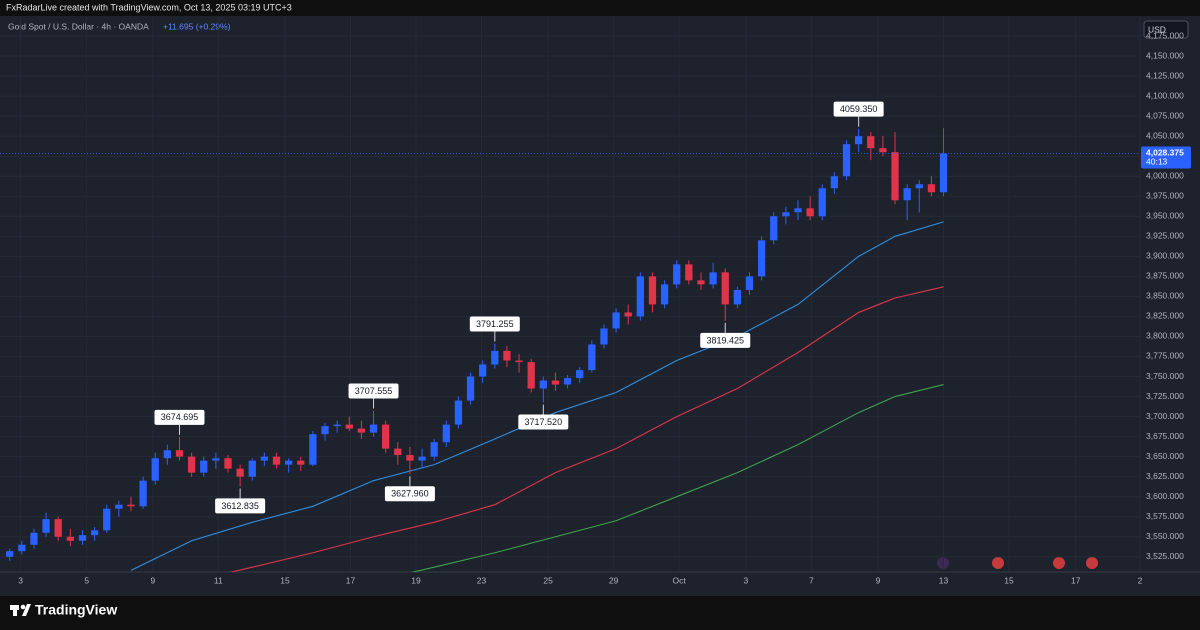 The image size is (1200, 630). I want to click on y-tick-label: 3,650.000, so click(1165, 456).